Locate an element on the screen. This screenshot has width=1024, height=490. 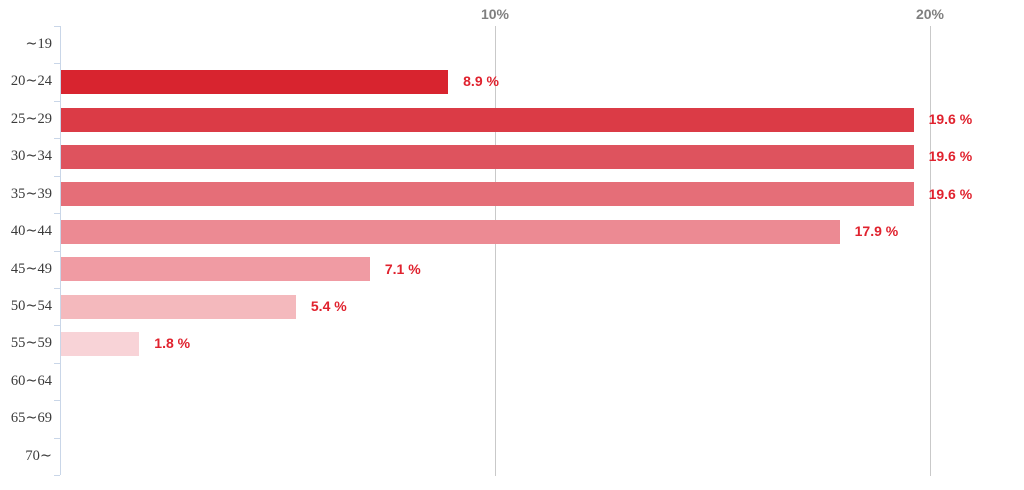
value-label: 1.8 % is located at coordinates (172, 343).